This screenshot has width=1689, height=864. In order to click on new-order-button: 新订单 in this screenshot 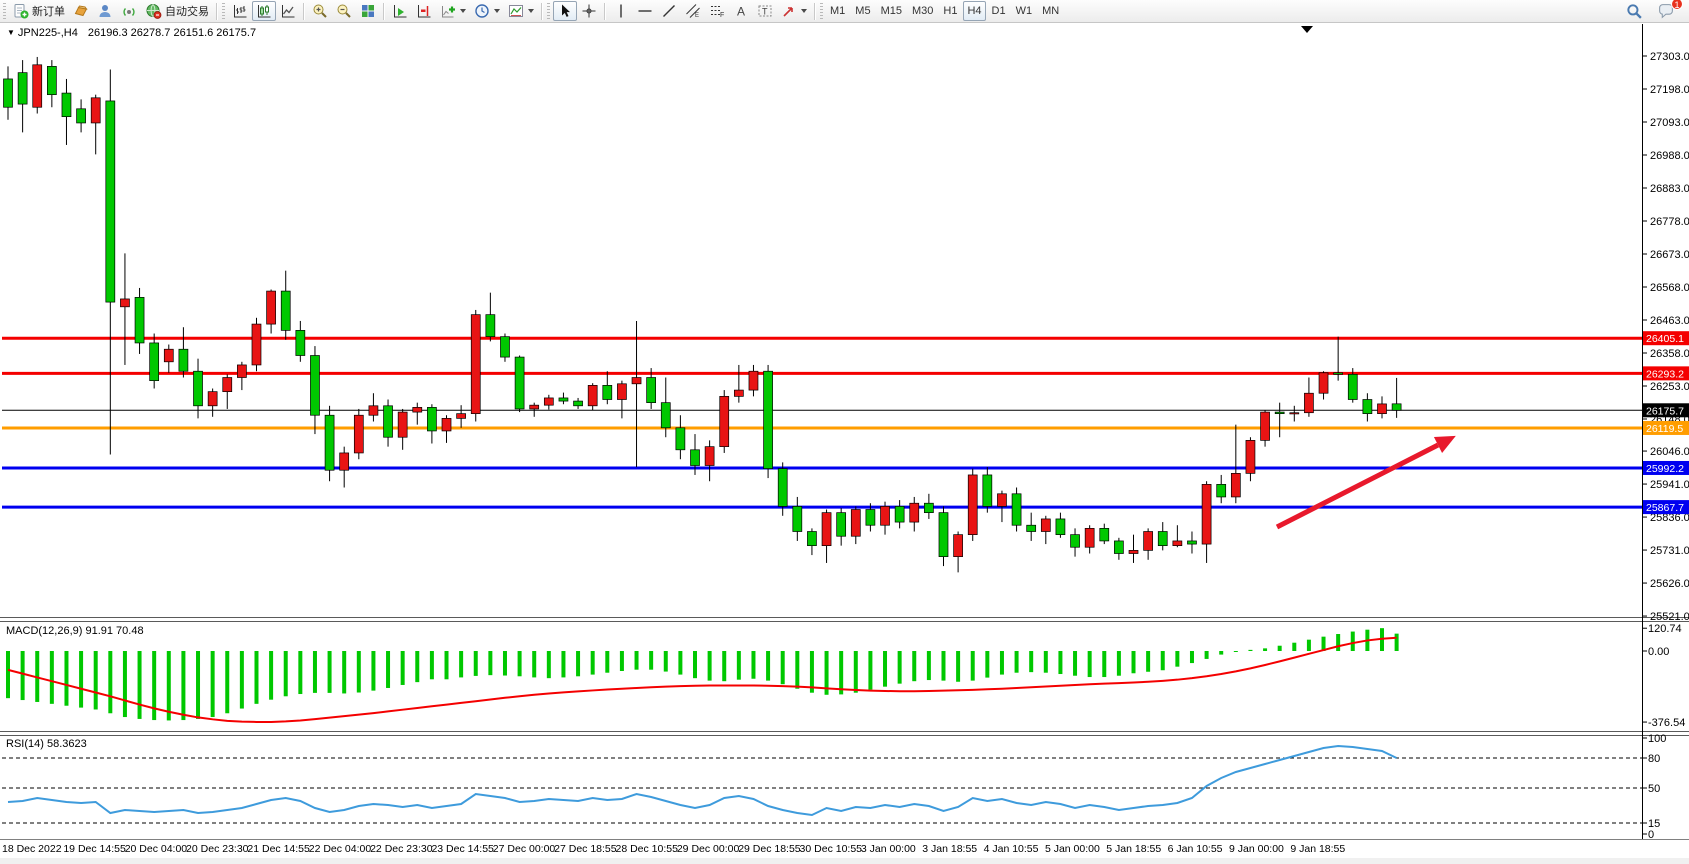, I will do `click(39, 11)`.